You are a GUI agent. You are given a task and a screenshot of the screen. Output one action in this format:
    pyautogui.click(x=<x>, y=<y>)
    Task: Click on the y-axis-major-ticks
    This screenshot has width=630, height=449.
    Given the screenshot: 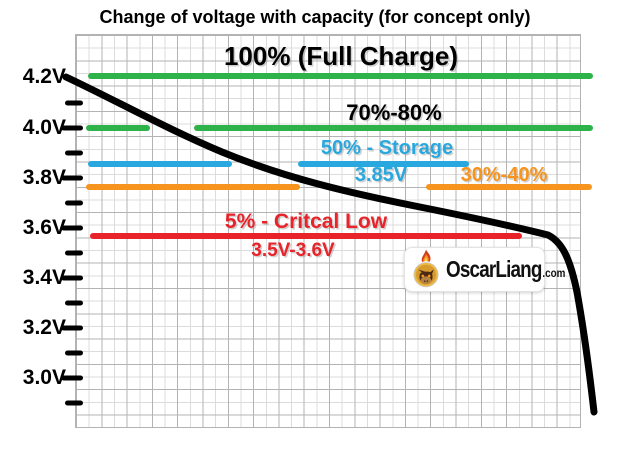 What is the action you would take?
    pyautogui.click(x=72, y=253)
    